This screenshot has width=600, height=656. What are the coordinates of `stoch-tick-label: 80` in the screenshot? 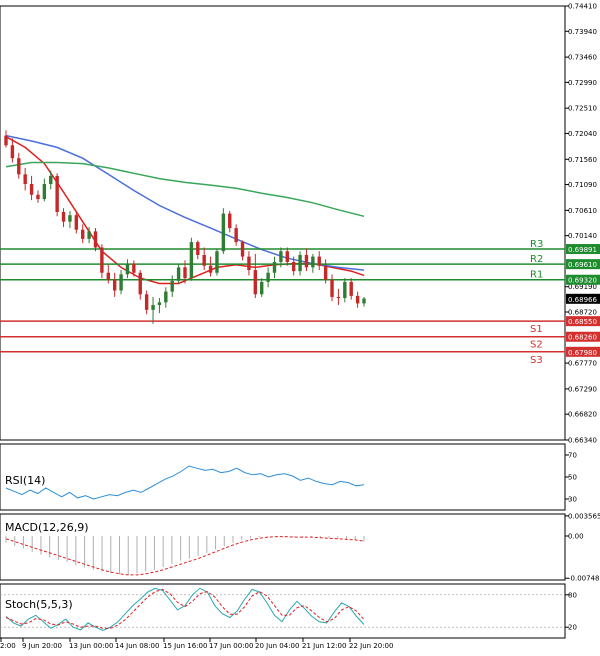 It's located at (572, 595).